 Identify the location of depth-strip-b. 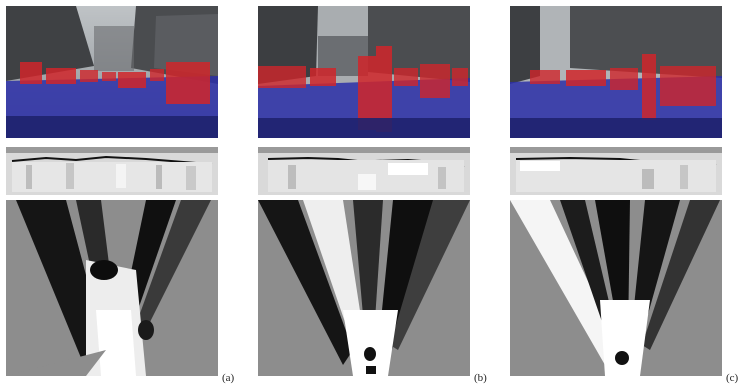
(364, 171).